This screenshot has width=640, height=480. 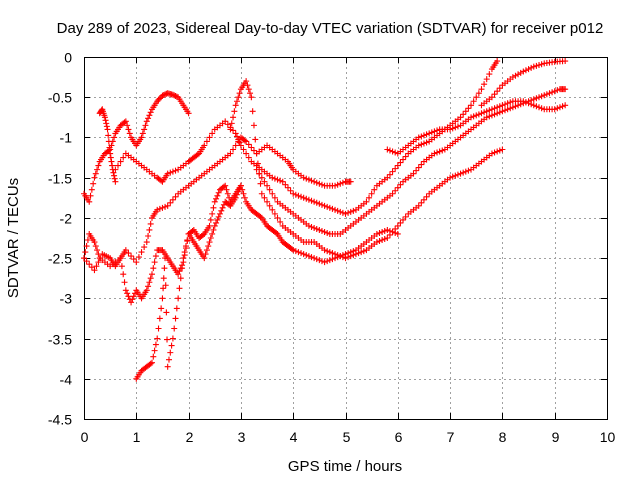 I want to click on y-tick-label: 0, so click(x=68, y=58).